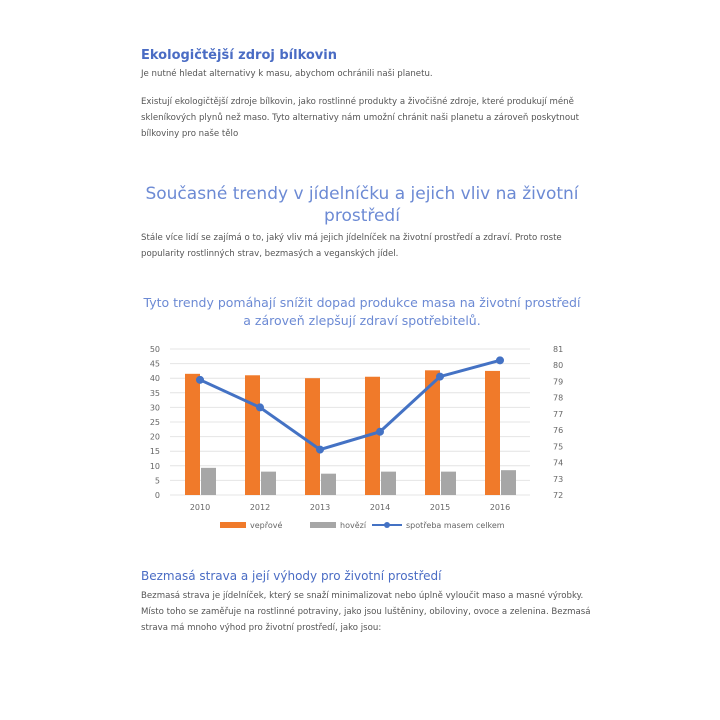  Describe the element at coordinates (455, 525) in the screenshot. I see `legend-label: spotřeba masem celkem` at that location.